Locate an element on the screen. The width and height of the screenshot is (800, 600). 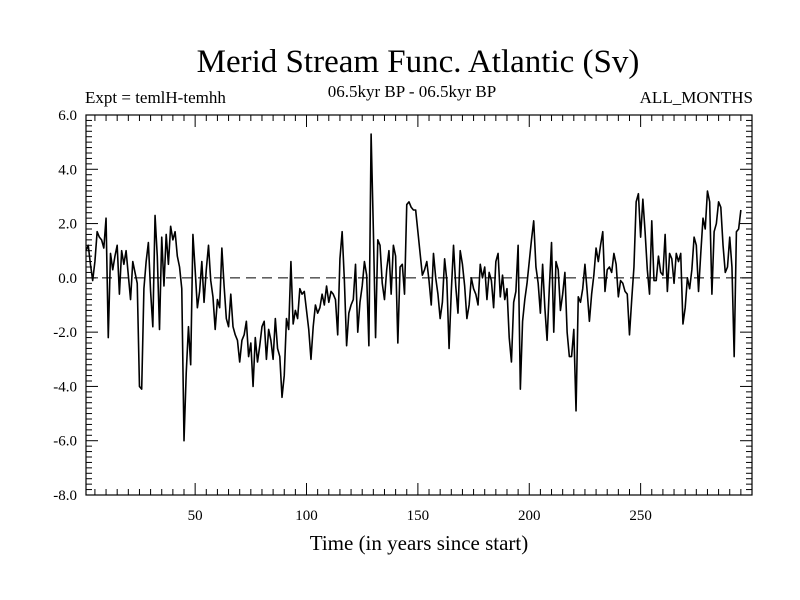
x-axis-labels: 50 100 150 200 250 is located at coordinates (420, 516).